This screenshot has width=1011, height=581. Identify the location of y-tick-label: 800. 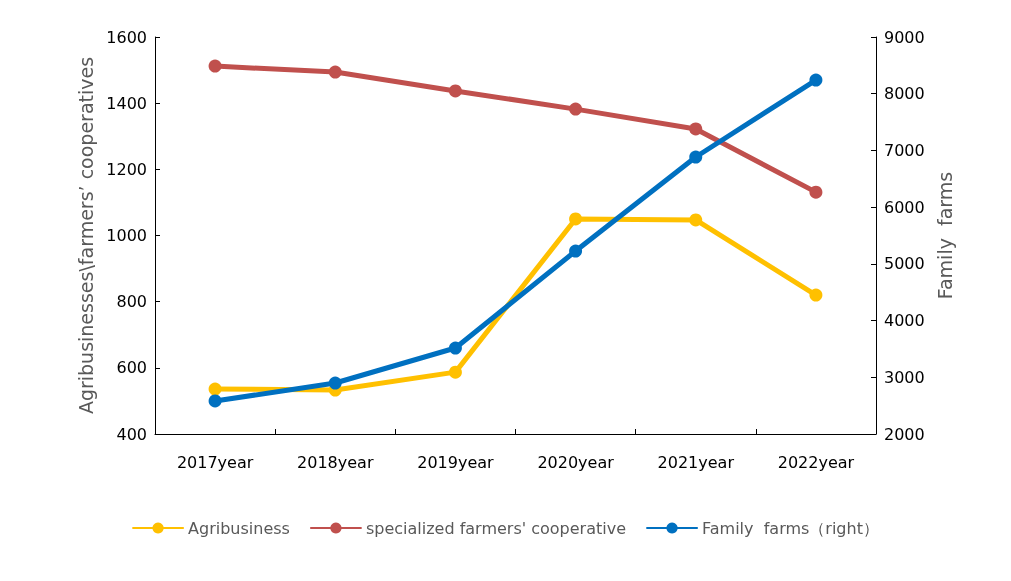
(131, 302).